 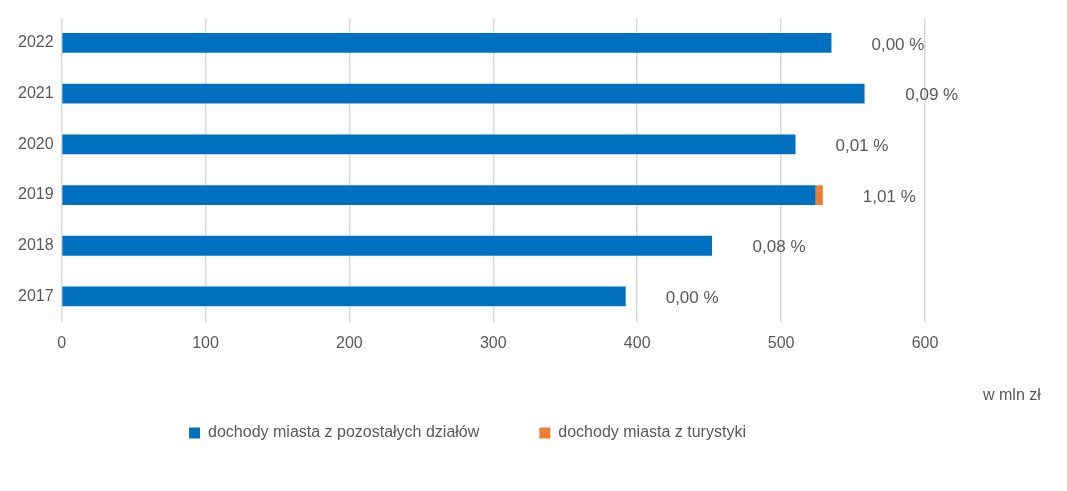 I want to click on y-tick-label: 2017, so click(x=36, y=295).